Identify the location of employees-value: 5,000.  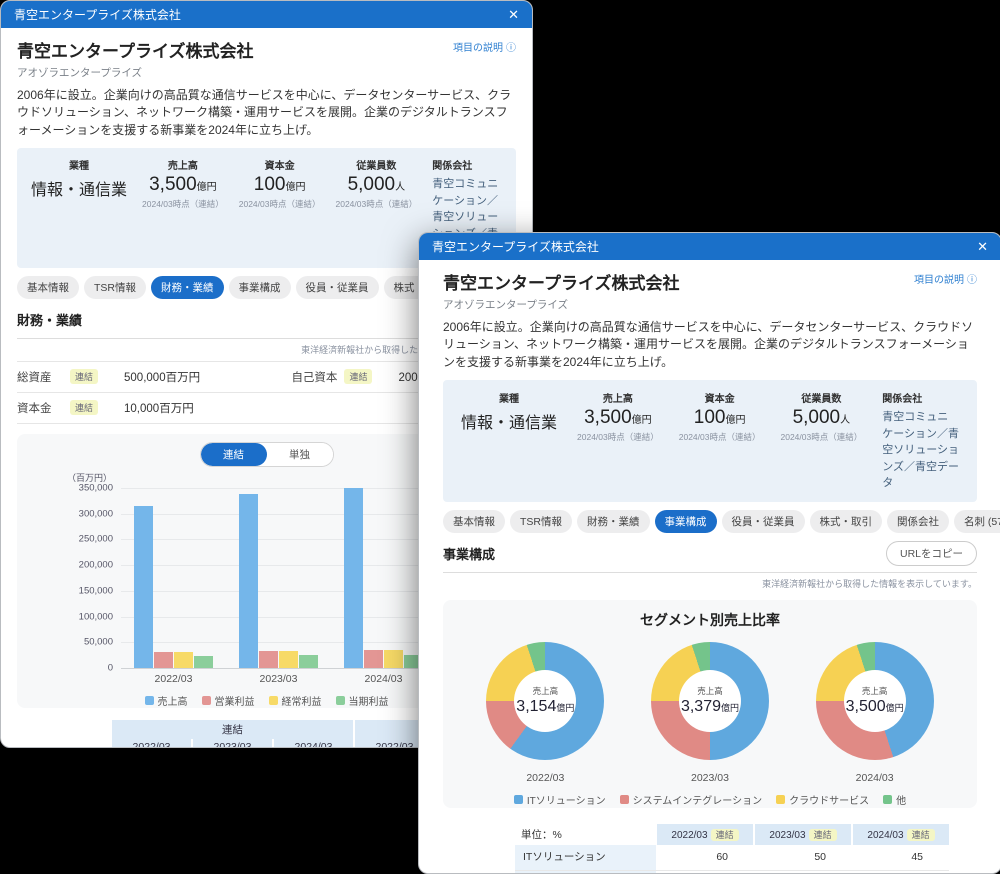
(816, 418).